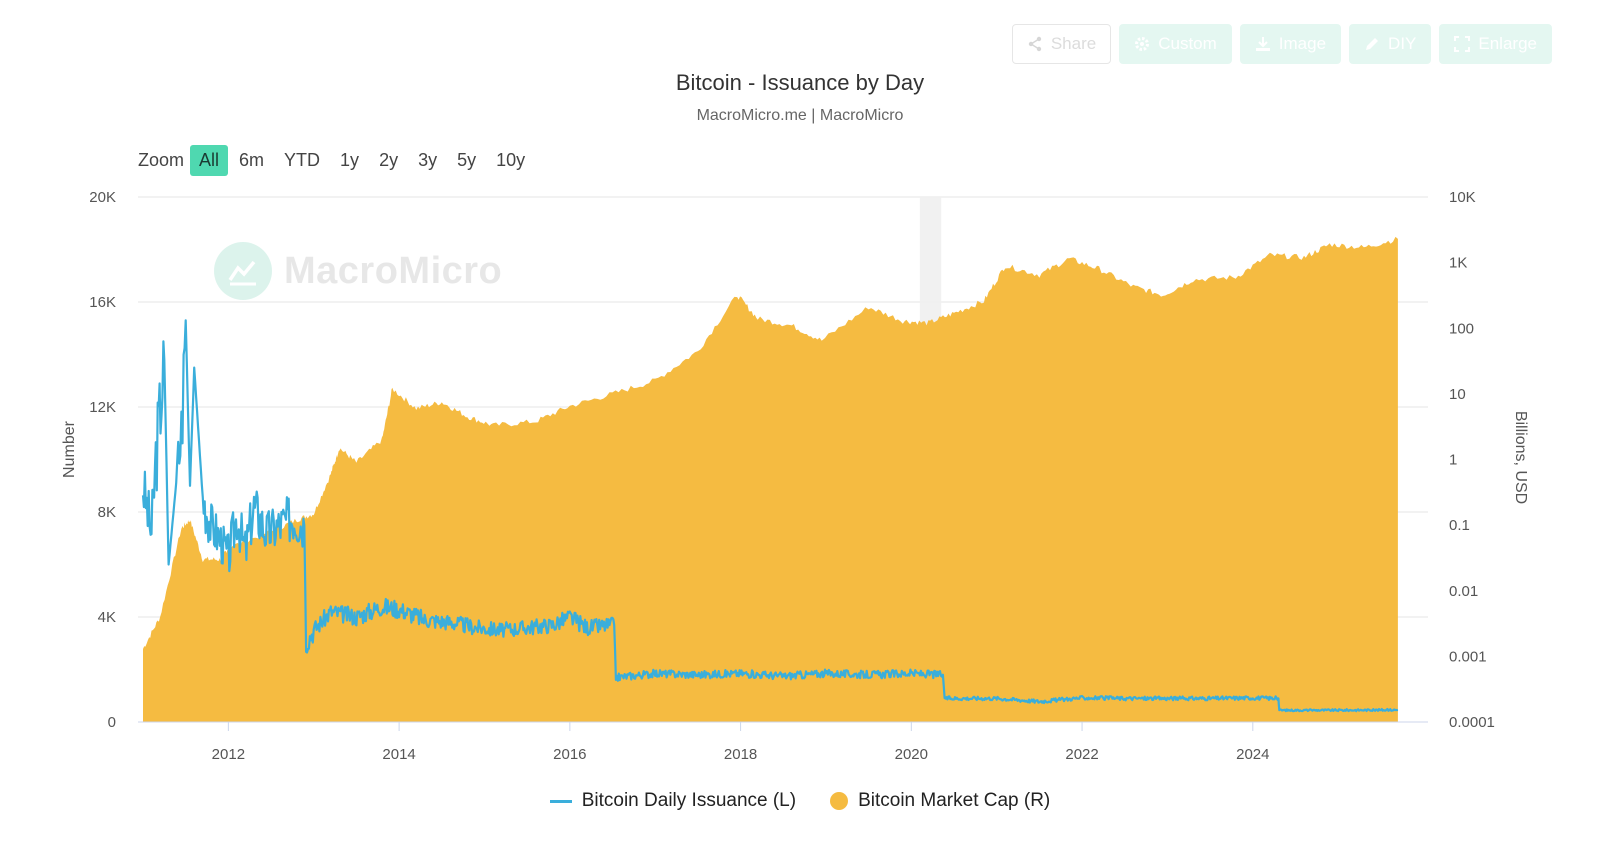 The image size is (1600, 866). I want to click on zoom-selector: Zoom All 6m YTD 1y 2y 3y 5y 10y, so click(337, 160).